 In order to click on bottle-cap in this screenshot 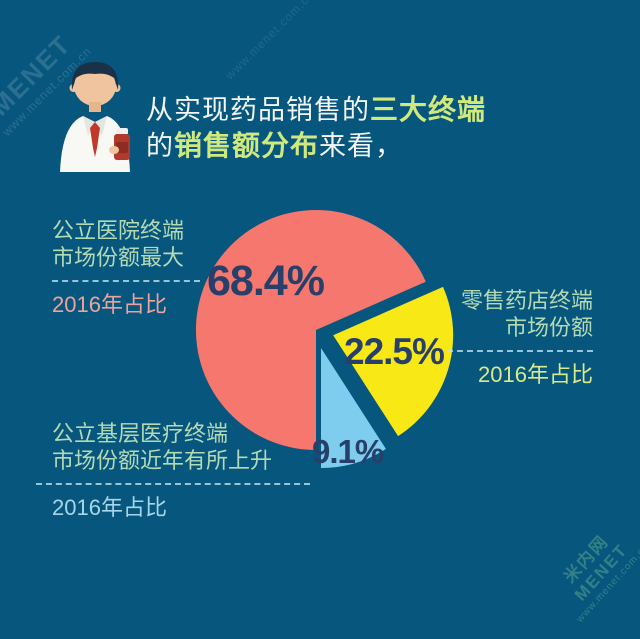, I will do `click(122, 131)`.